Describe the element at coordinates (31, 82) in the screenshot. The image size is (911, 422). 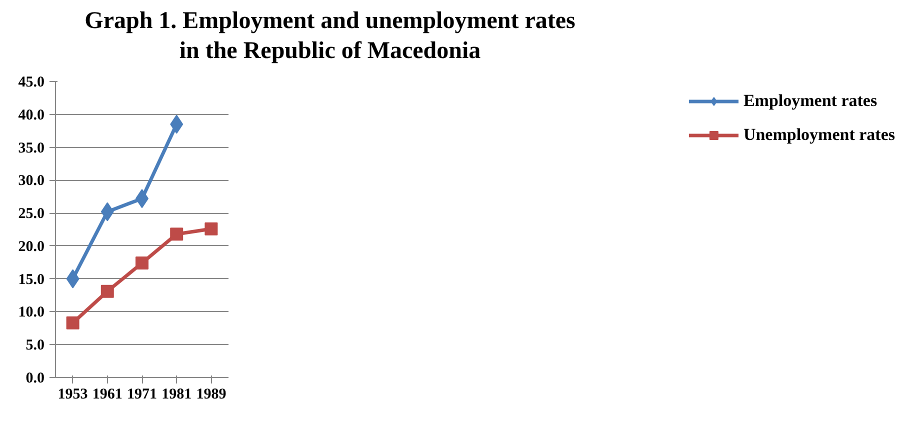
I see `y-tick-label: 45.0` at that location.